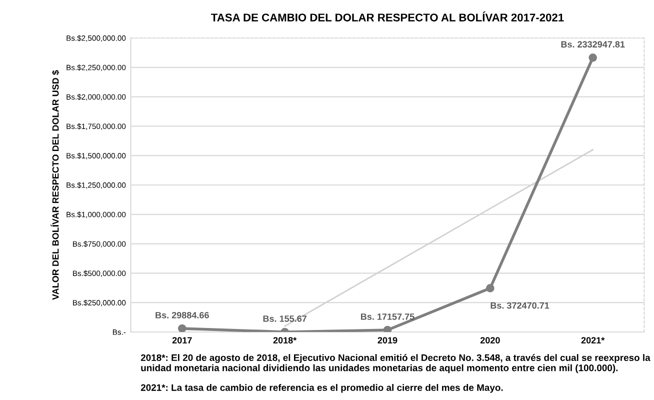 This screenshot has height=400, width=654. What do you see at coordinates (285, 340) in the screenshot?
I see `x-tick-label: 2018*` at bounding box center [285, 340].